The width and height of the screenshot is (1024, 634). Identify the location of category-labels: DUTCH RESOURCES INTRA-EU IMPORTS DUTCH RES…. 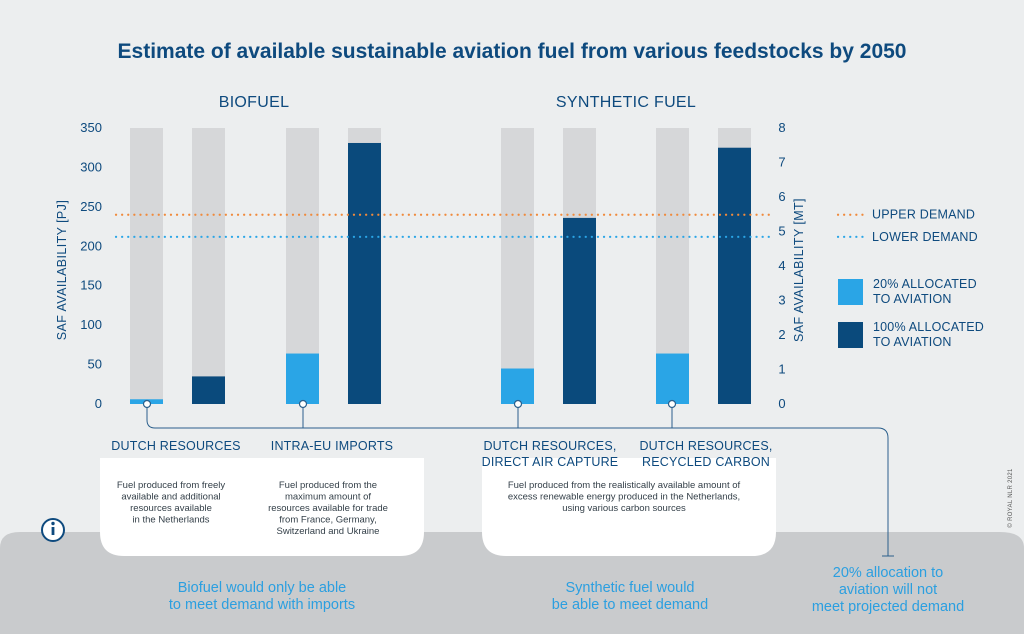
(441, 454).